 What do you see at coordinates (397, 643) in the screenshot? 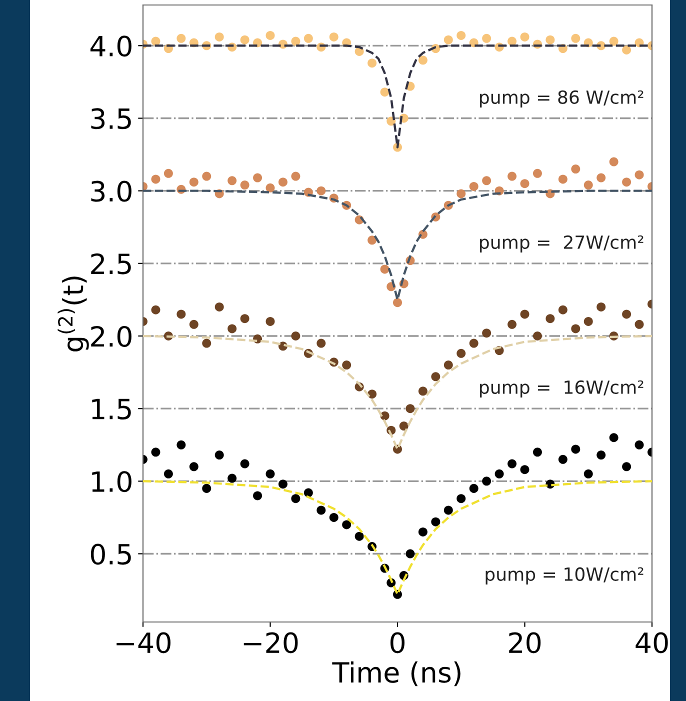
I see `x-tick-label: 0` at bounding box center [397, 643].